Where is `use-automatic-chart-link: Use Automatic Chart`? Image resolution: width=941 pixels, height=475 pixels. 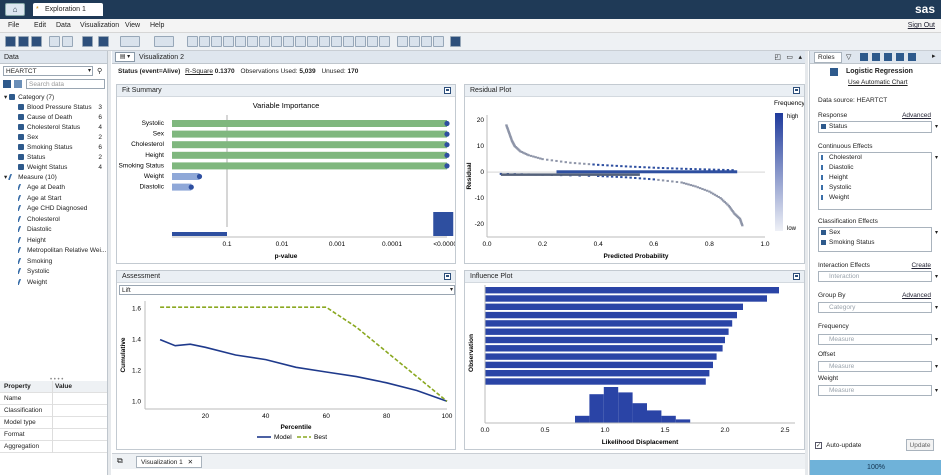
use-automatic-chart-link: Use Automatic Chart is located at coordinates (878, 82).